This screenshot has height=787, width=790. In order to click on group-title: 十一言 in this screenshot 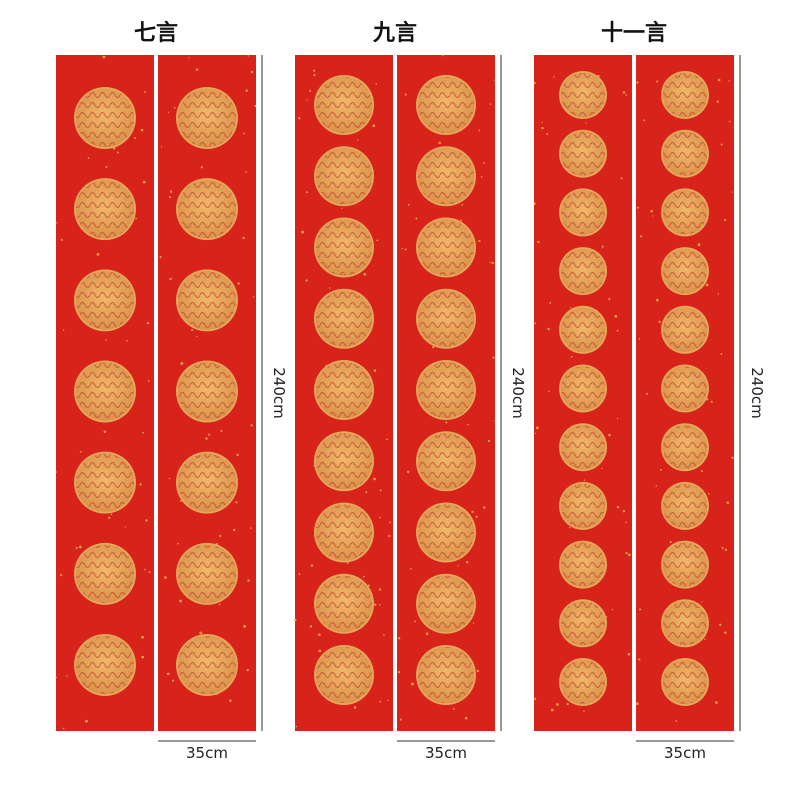, I will do `click(634, 33)`.